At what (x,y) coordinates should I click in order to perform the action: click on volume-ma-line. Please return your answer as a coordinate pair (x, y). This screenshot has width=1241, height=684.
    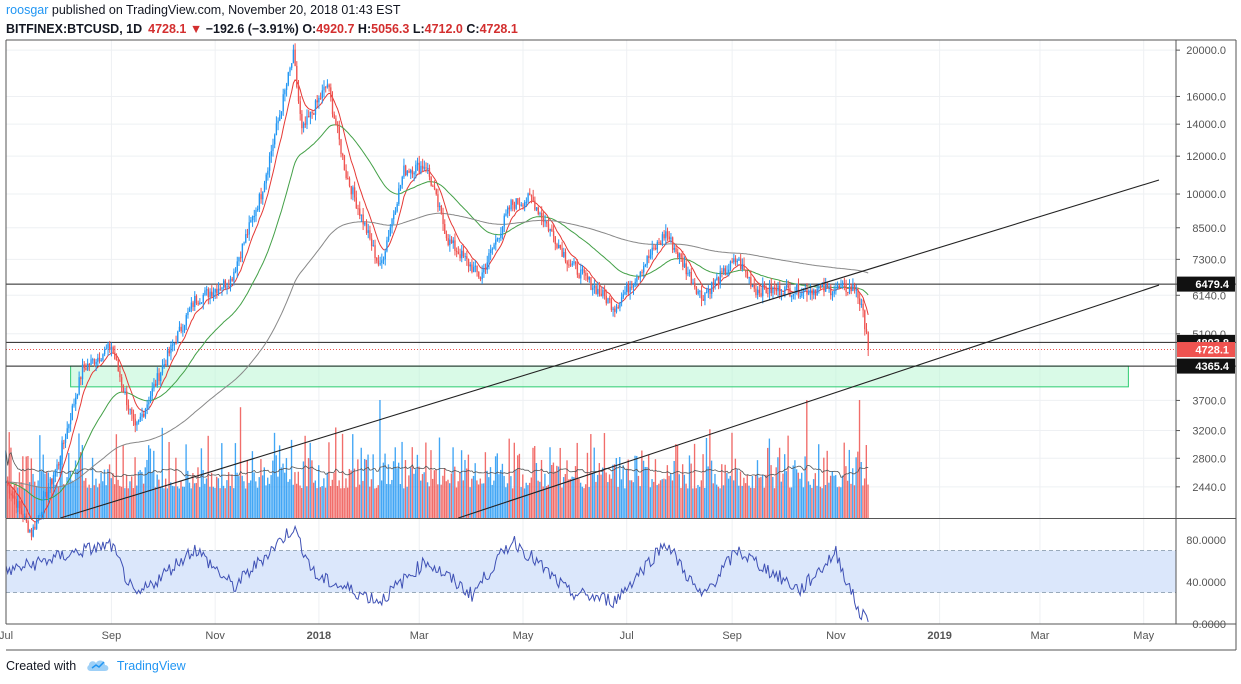
    Looking at the image, I should click on (437, 464).